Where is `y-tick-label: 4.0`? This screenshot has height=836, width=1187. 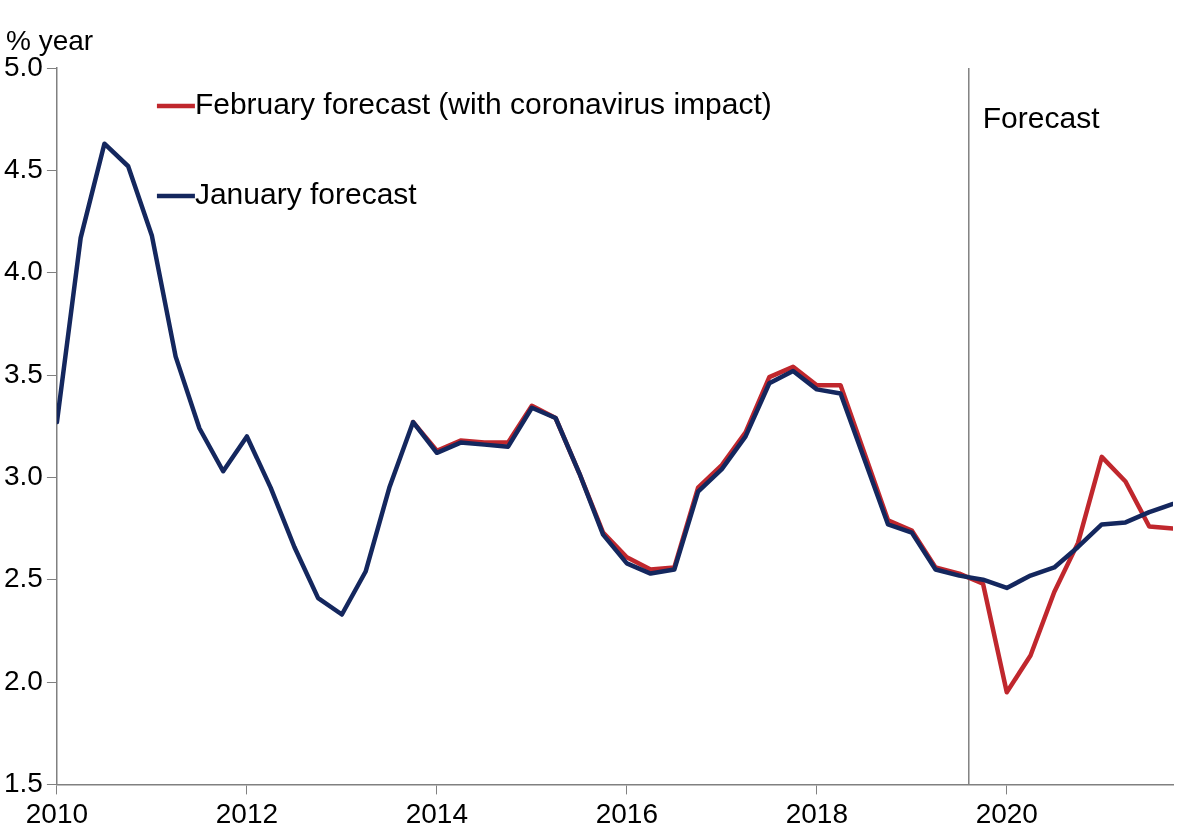
y-tick-label: 4.0 is located at coordinates (23, 271).